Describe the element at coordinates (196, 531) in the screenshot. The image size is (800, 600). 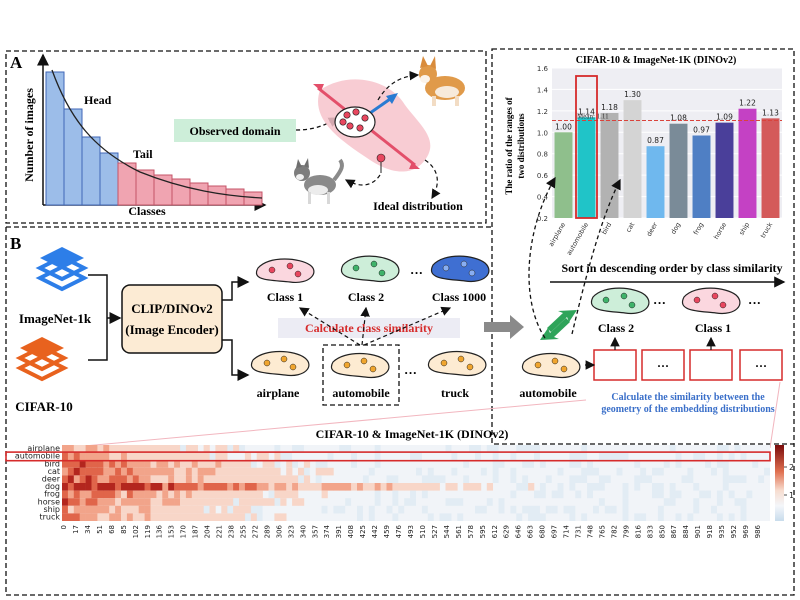
I see `heatmap-xtick-label: 187` at that location.